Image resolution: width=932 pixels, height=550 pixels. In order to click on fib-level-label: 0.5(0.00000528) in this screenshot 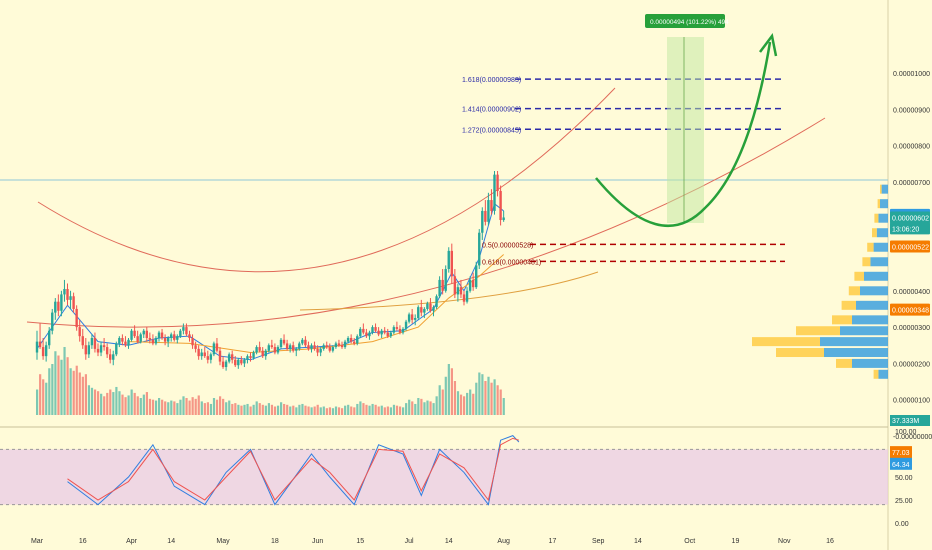, I will do `click(507, 245)`.